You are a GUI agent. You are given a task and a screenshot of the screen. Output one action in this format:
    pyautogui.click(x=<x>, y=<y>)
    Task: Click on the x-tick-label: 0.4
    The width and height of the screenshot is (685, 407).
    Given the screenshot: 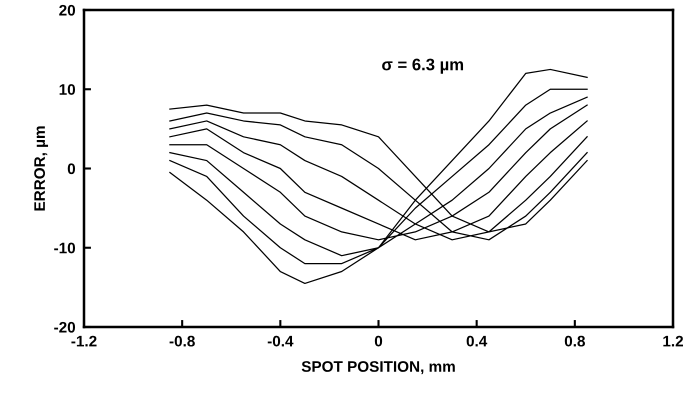 What is the action you would take?
    pyautogui.click(x=477, y=341)
    